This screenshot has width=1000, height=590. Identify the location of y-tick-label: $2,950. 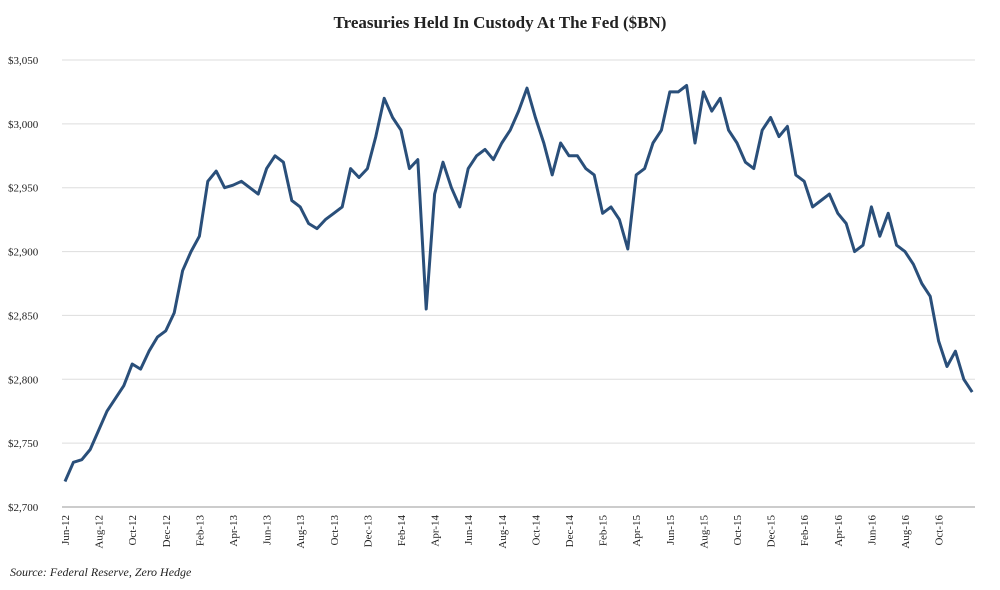
(23, 189).